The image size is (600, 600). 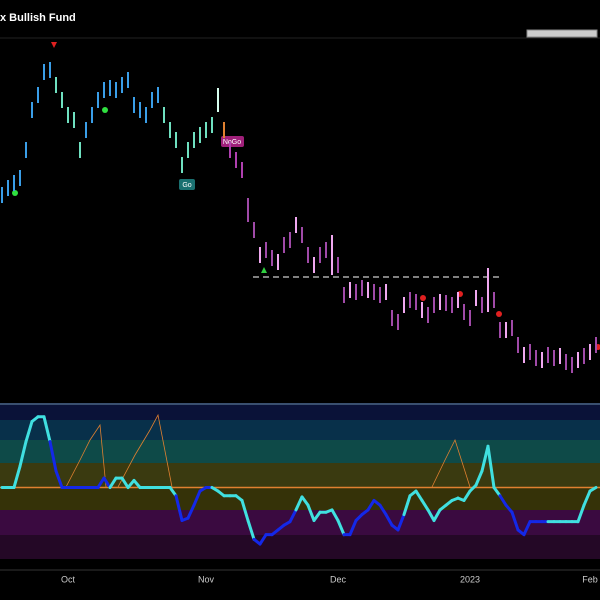 I want to click on chart-title: x Bullish Fund, so click(x=38, y=18).